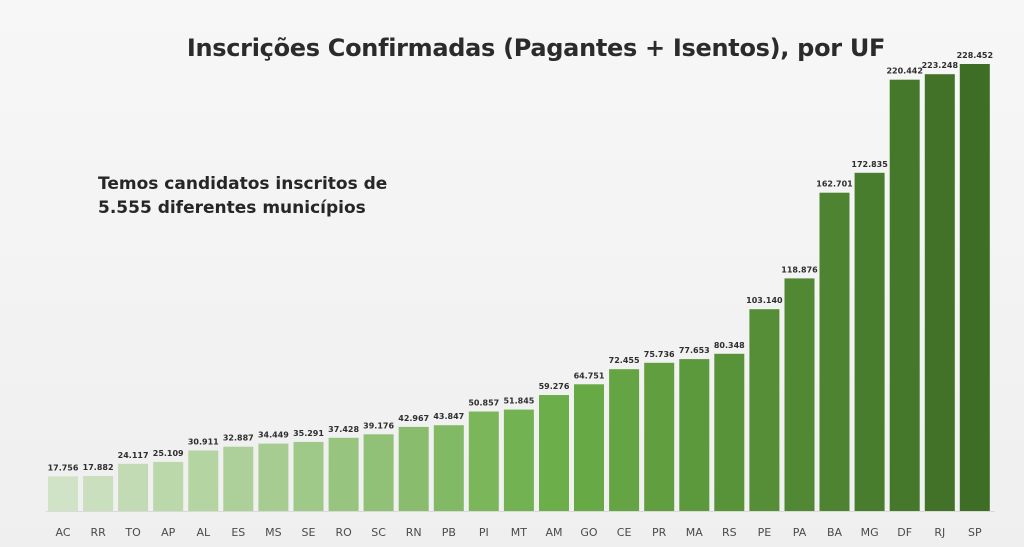  What do you see at coordinates (554, 386) in the screenshot?
I see `data-label-am: 59.276` at bounding box center [554, 386].